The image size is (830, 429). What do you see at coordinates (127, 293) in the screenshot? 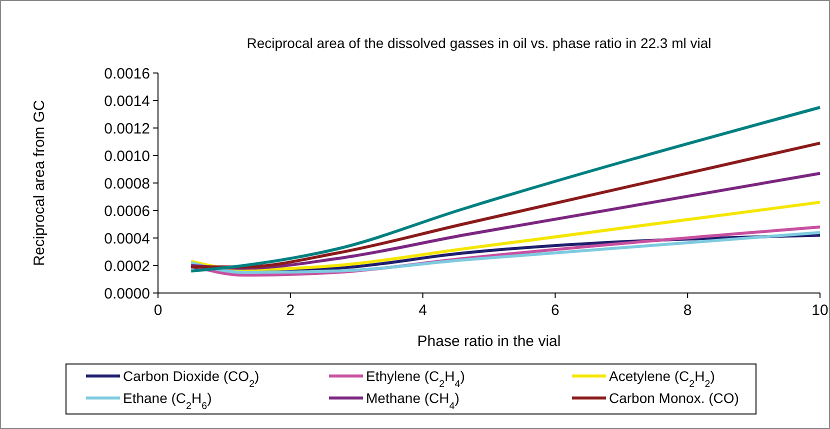
I see `y-tick-label: 0.0000` at bounding box center [127, 293].